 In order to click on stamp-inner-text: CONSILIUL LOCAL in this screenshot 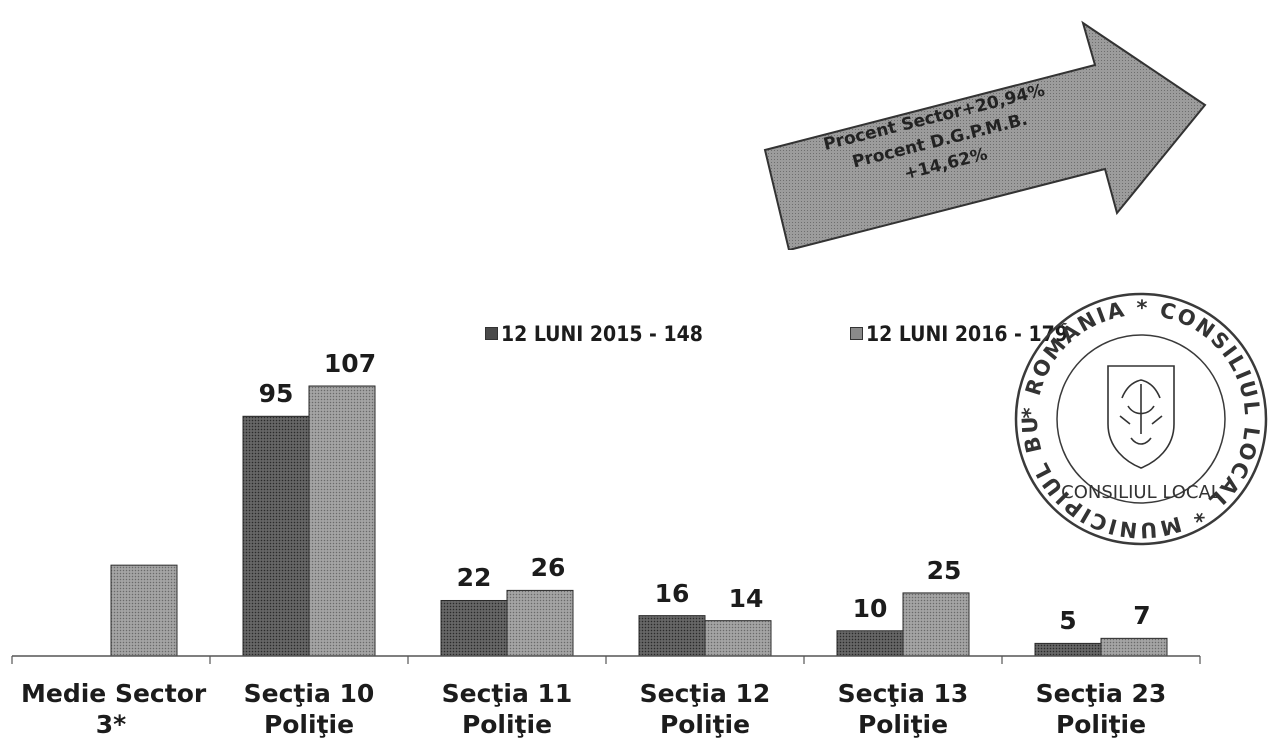, I will do `click(1141, 492)`.